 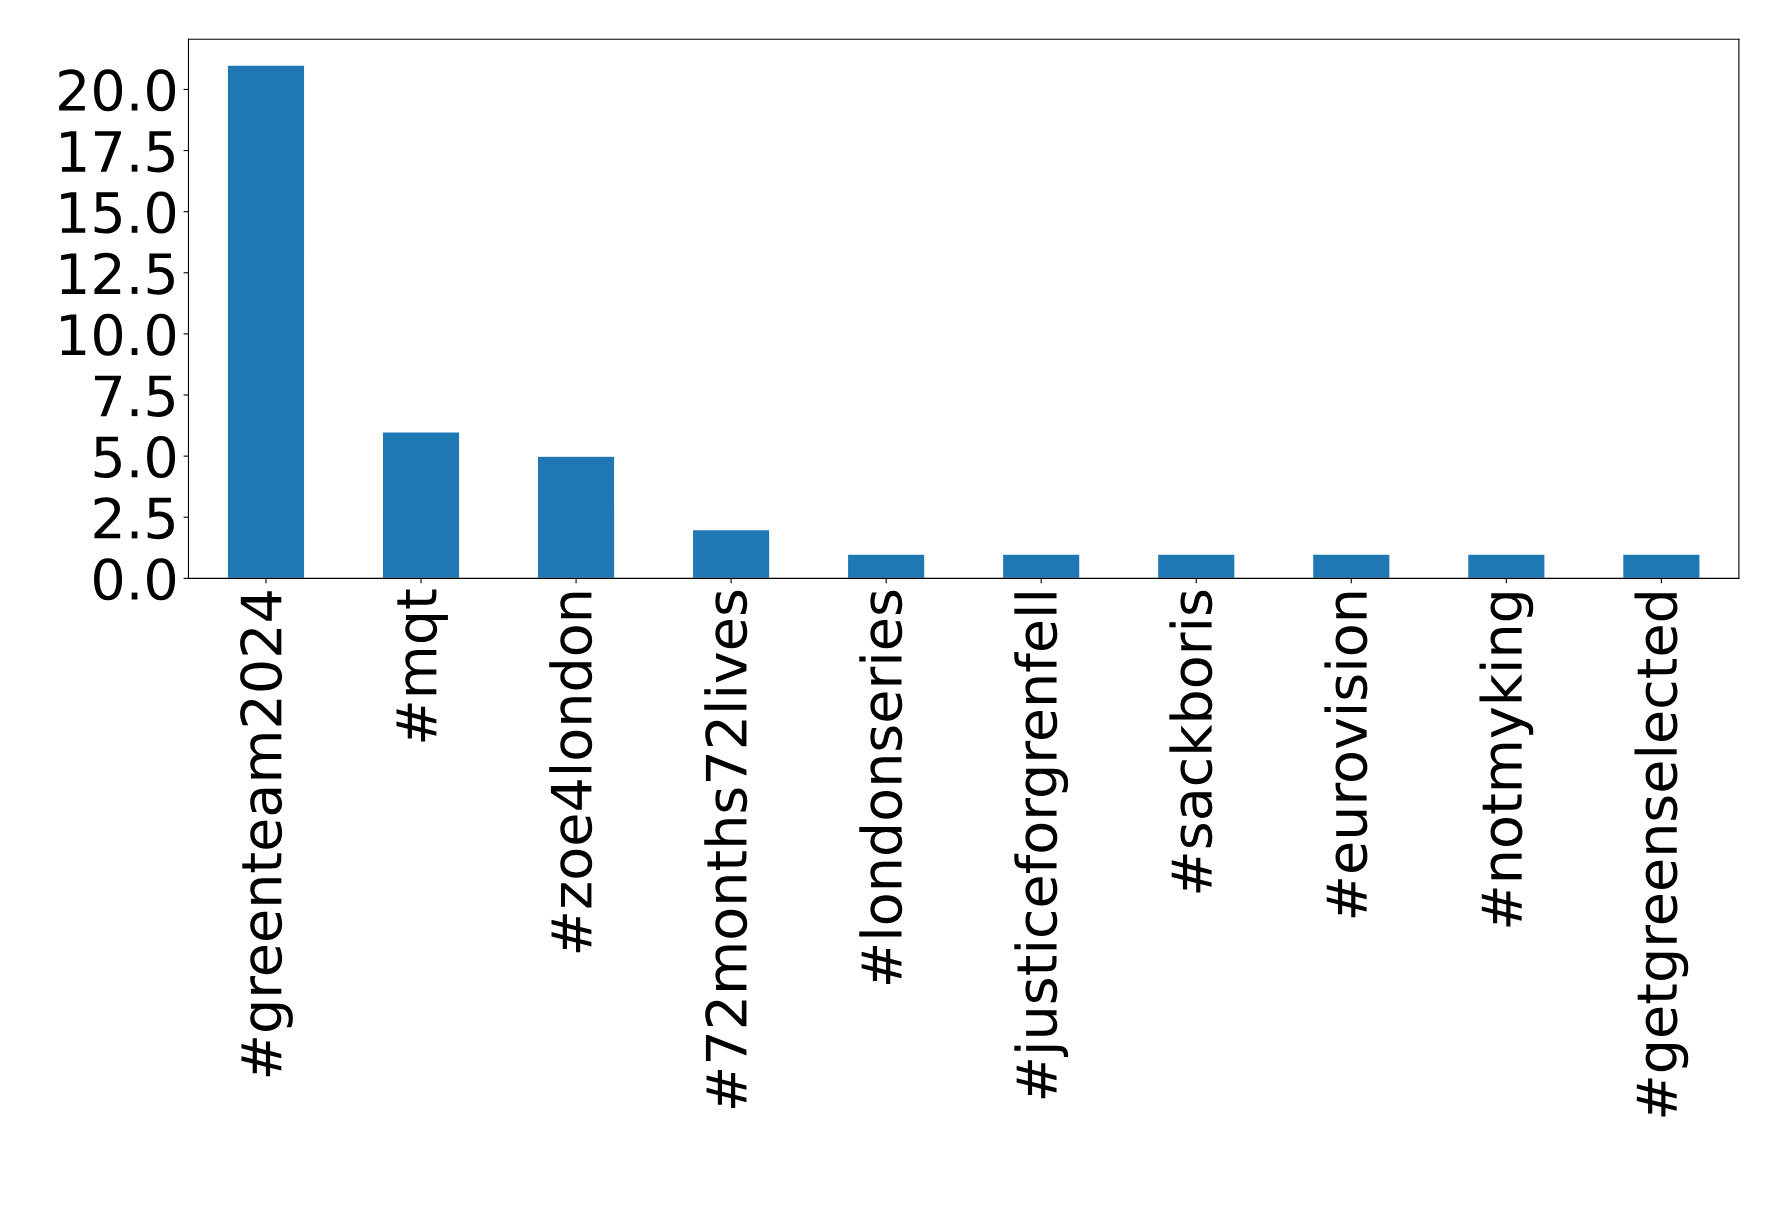 What do you see at coordinates (134, 518) in the screenshot?
I see `y-tick-label: 2.5` at bounding box center [134, 518].